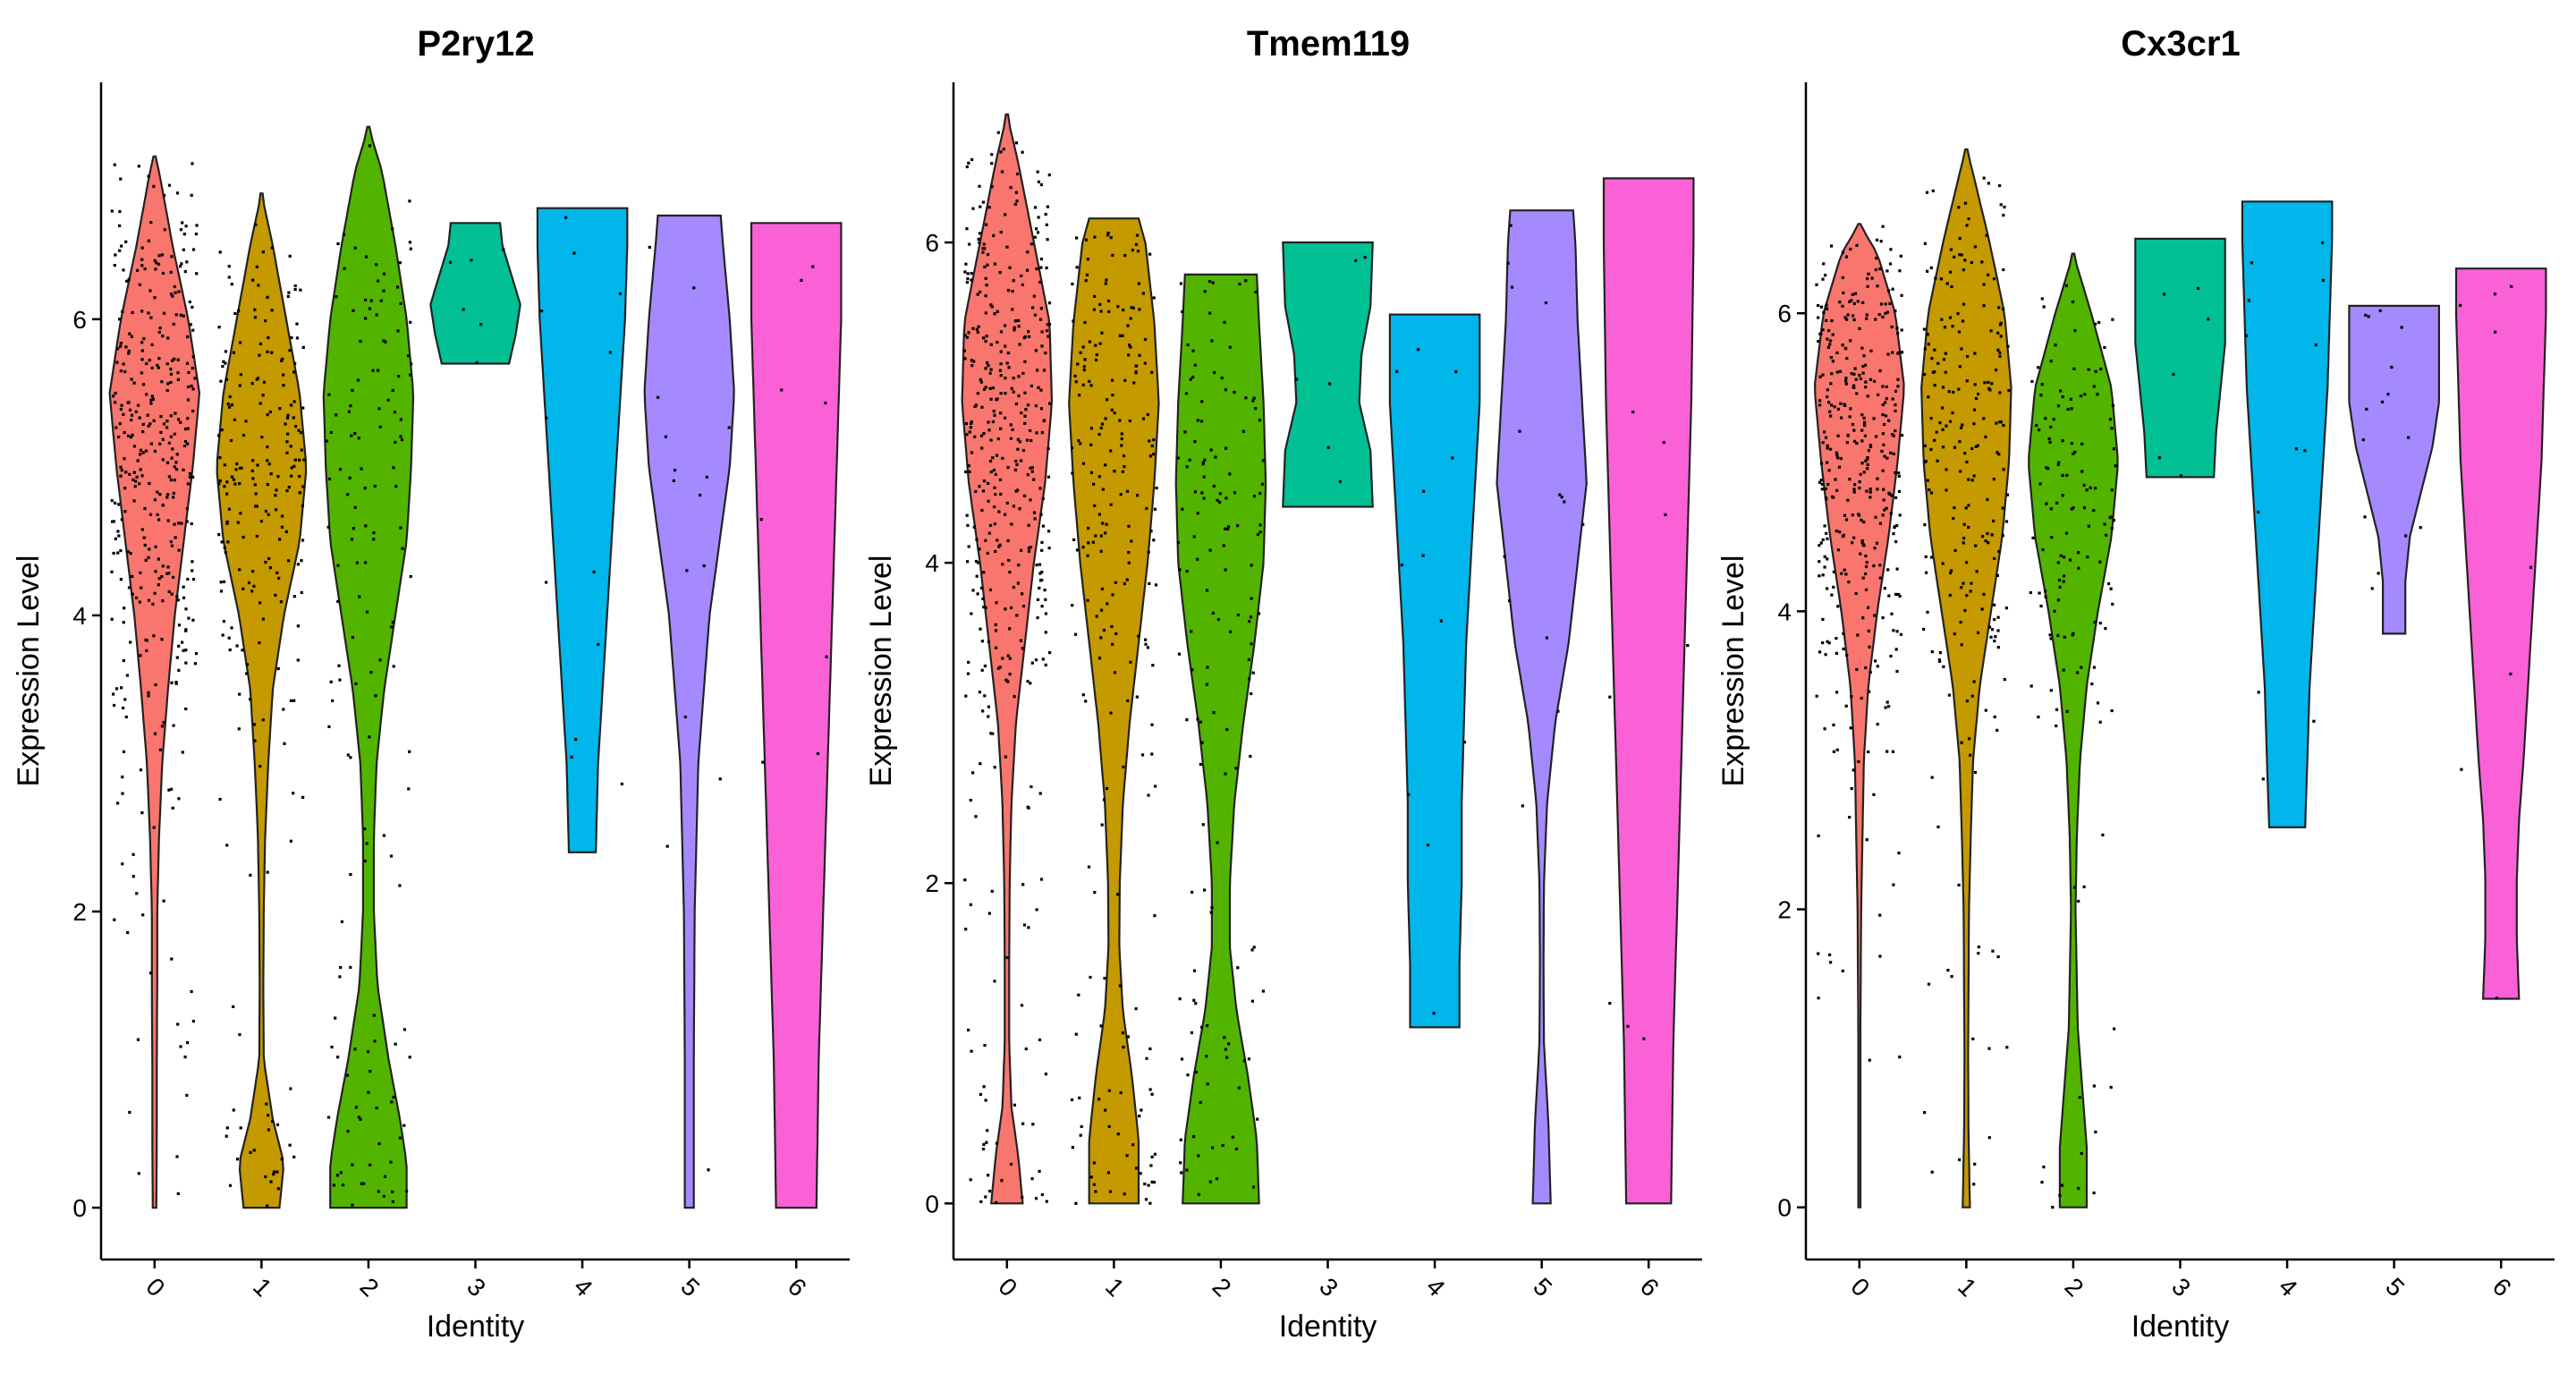  Describe the element at coordinates (1115, 1287) in the screenshot. I see `x-tick-label: 1` at that location.